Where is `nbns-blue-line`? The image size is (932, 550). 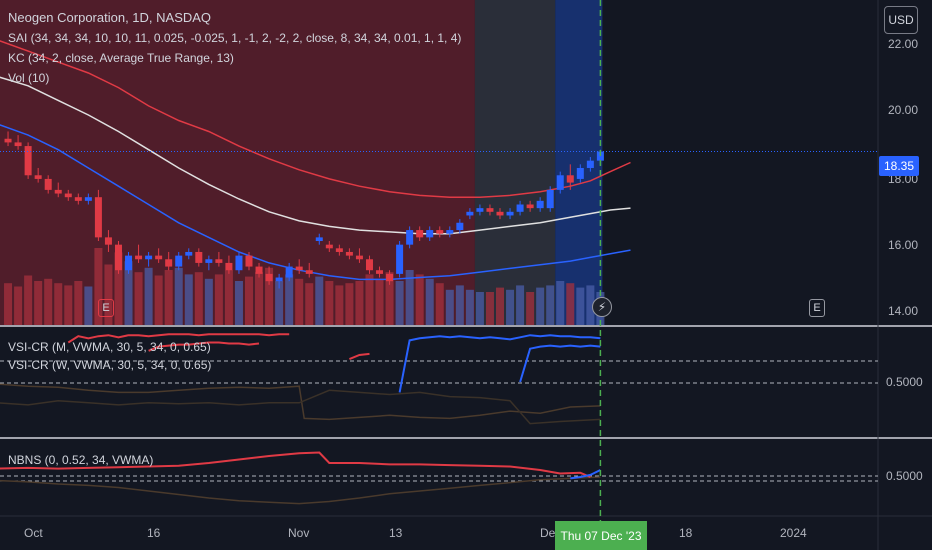
nbns-blue-line is located at coordinates (585, 474).